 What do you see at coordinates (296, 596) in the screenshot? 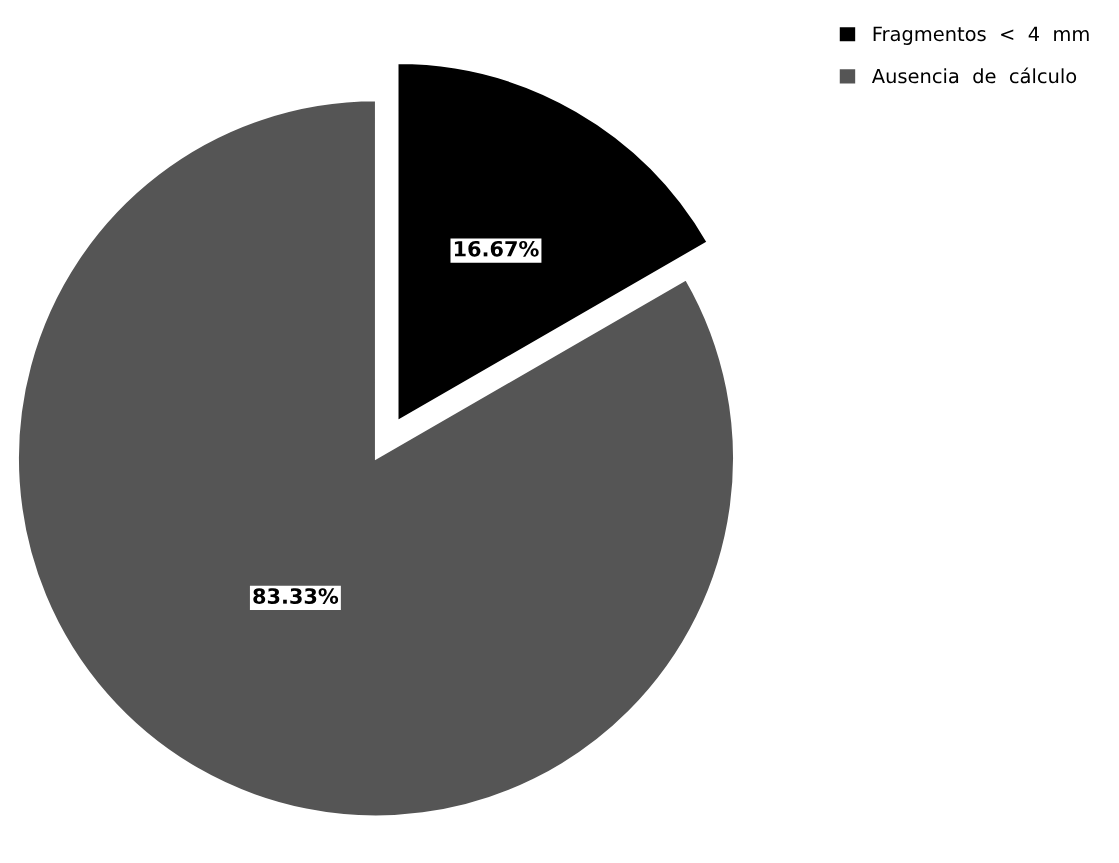
I see `data-label: 83.33%` at bounding box center [296, 596].